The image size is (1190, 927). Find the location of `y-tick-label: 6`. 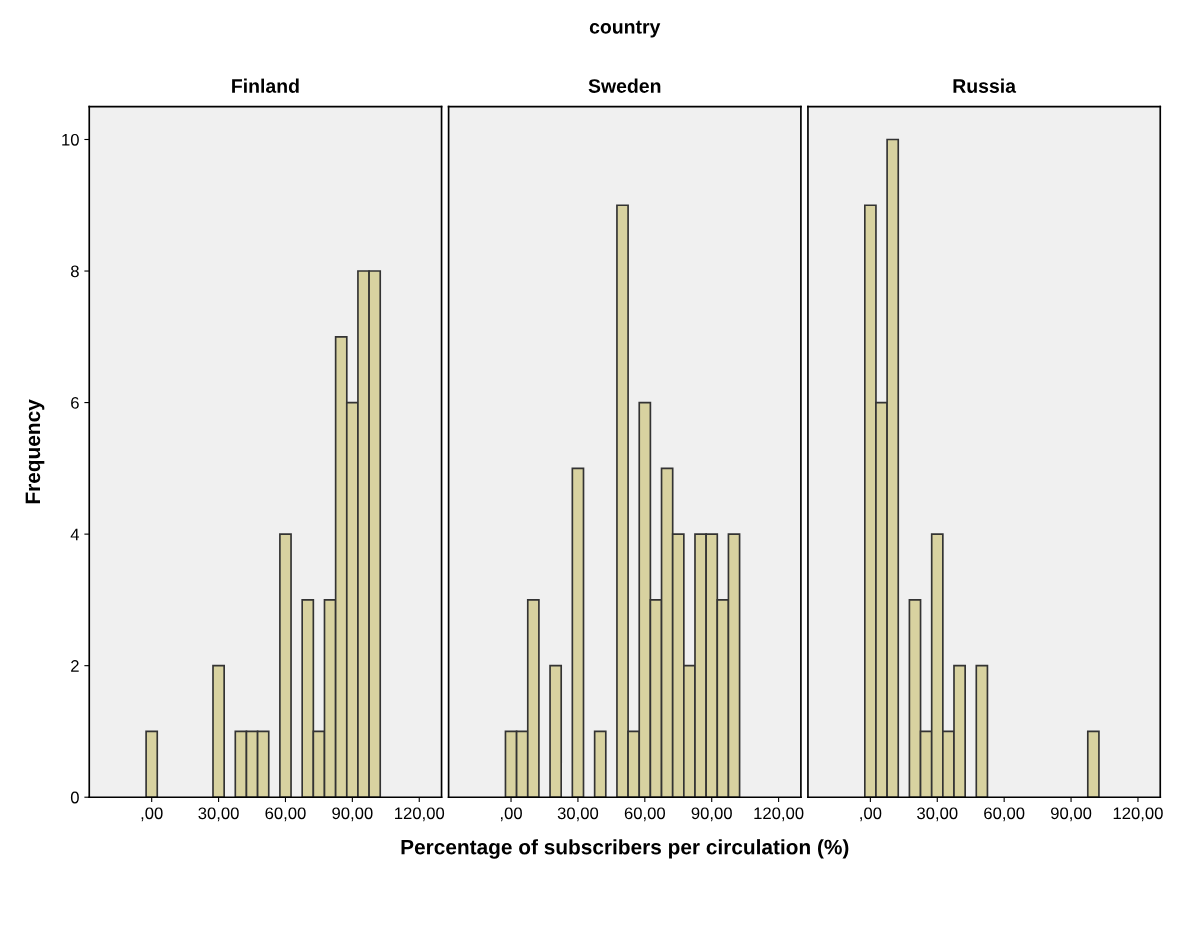

y-tick-label: 6 is located at coordinates (75, 402).